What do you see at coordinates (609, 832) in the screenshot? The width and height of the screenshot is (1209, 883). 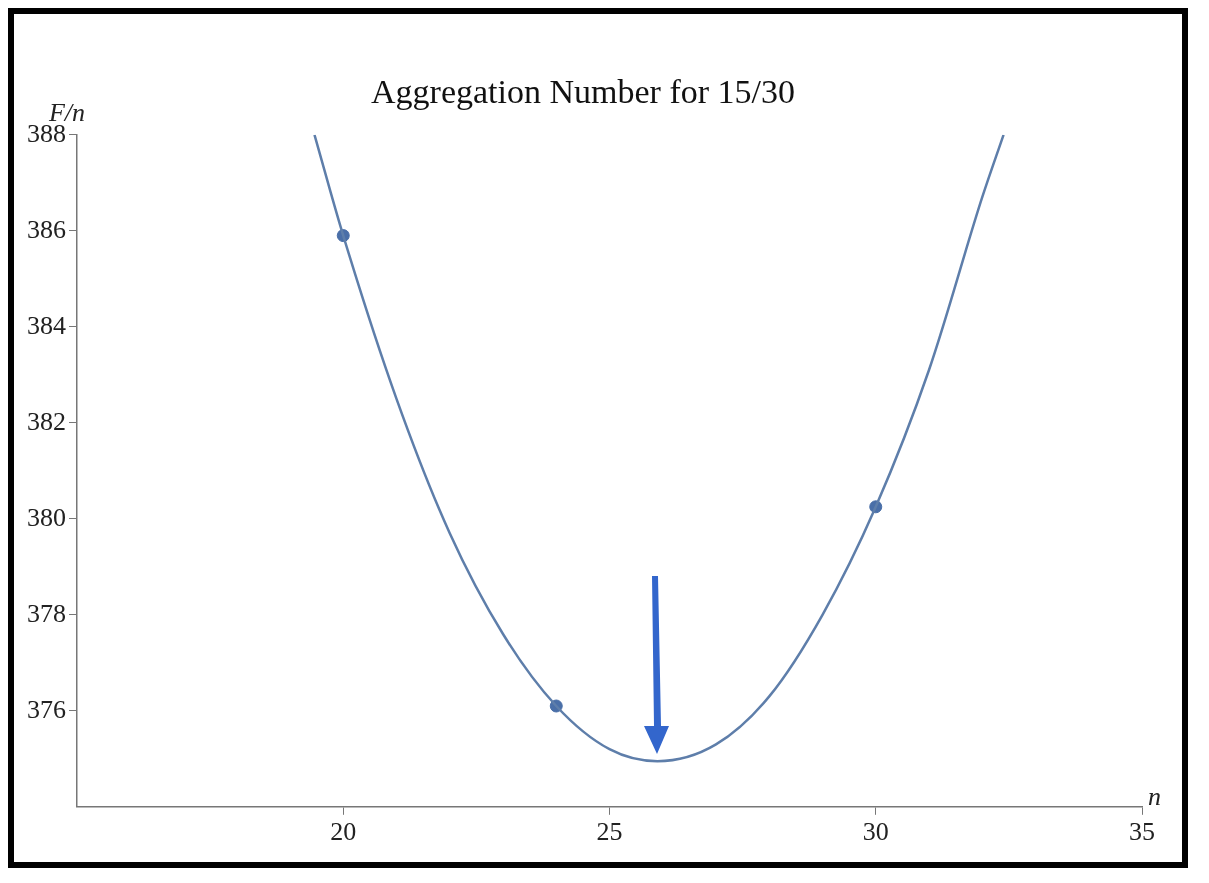 I see `x-tick-label: 25` at bounding box center [609, 832].